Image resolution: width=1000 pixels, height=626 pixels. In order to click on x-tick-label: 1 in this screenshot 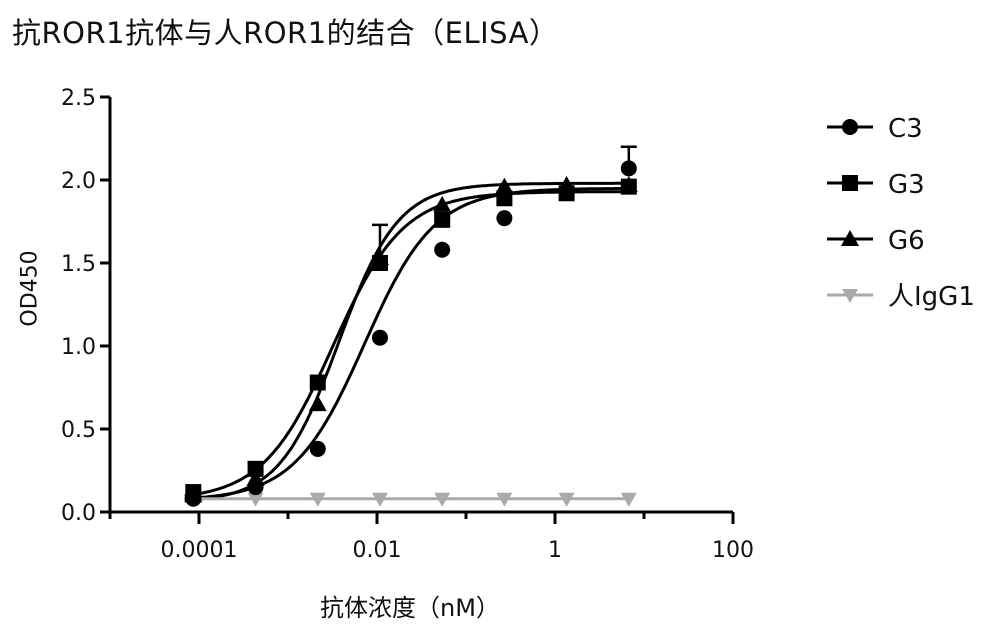, I will do `click(555, 550)`.